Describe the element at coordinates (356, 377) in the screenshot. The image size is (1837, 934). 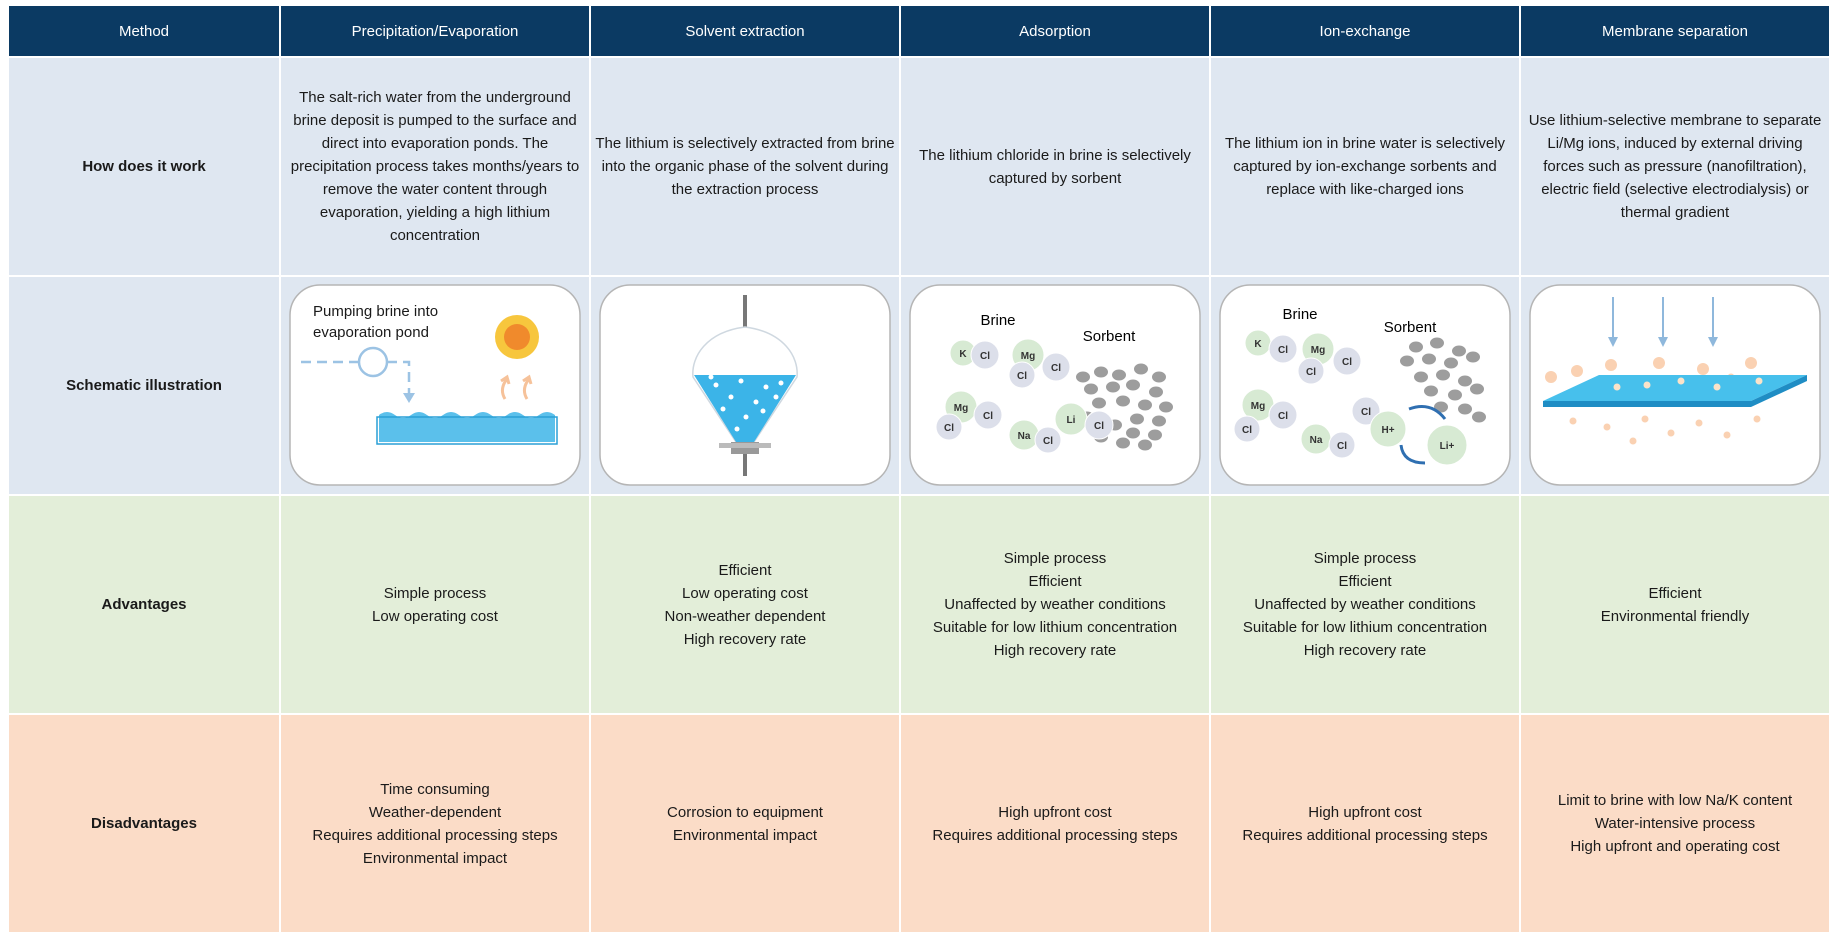
I see `pipe` at that location.